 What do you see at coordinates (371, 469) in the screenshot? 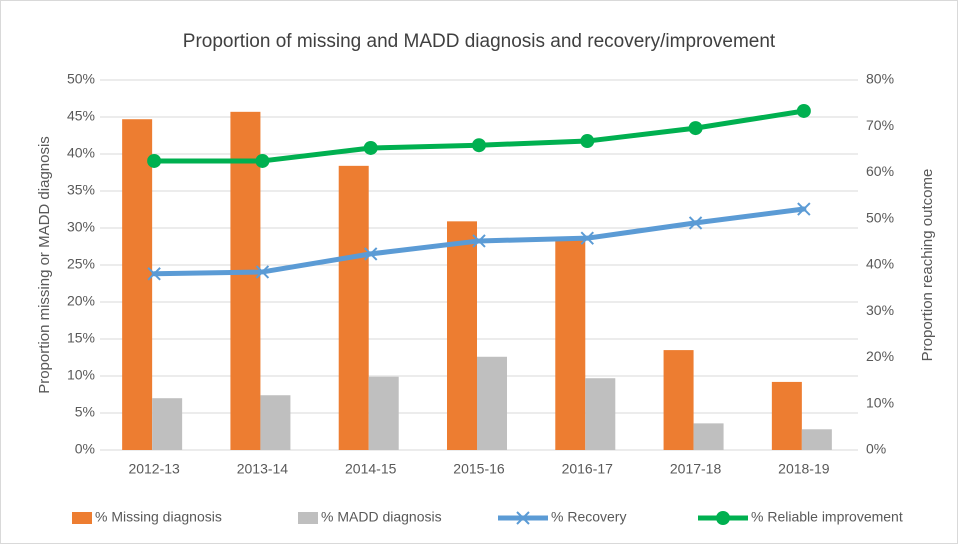
I see `x-tick-label: 2014-15` at bounding box center [371, 469].